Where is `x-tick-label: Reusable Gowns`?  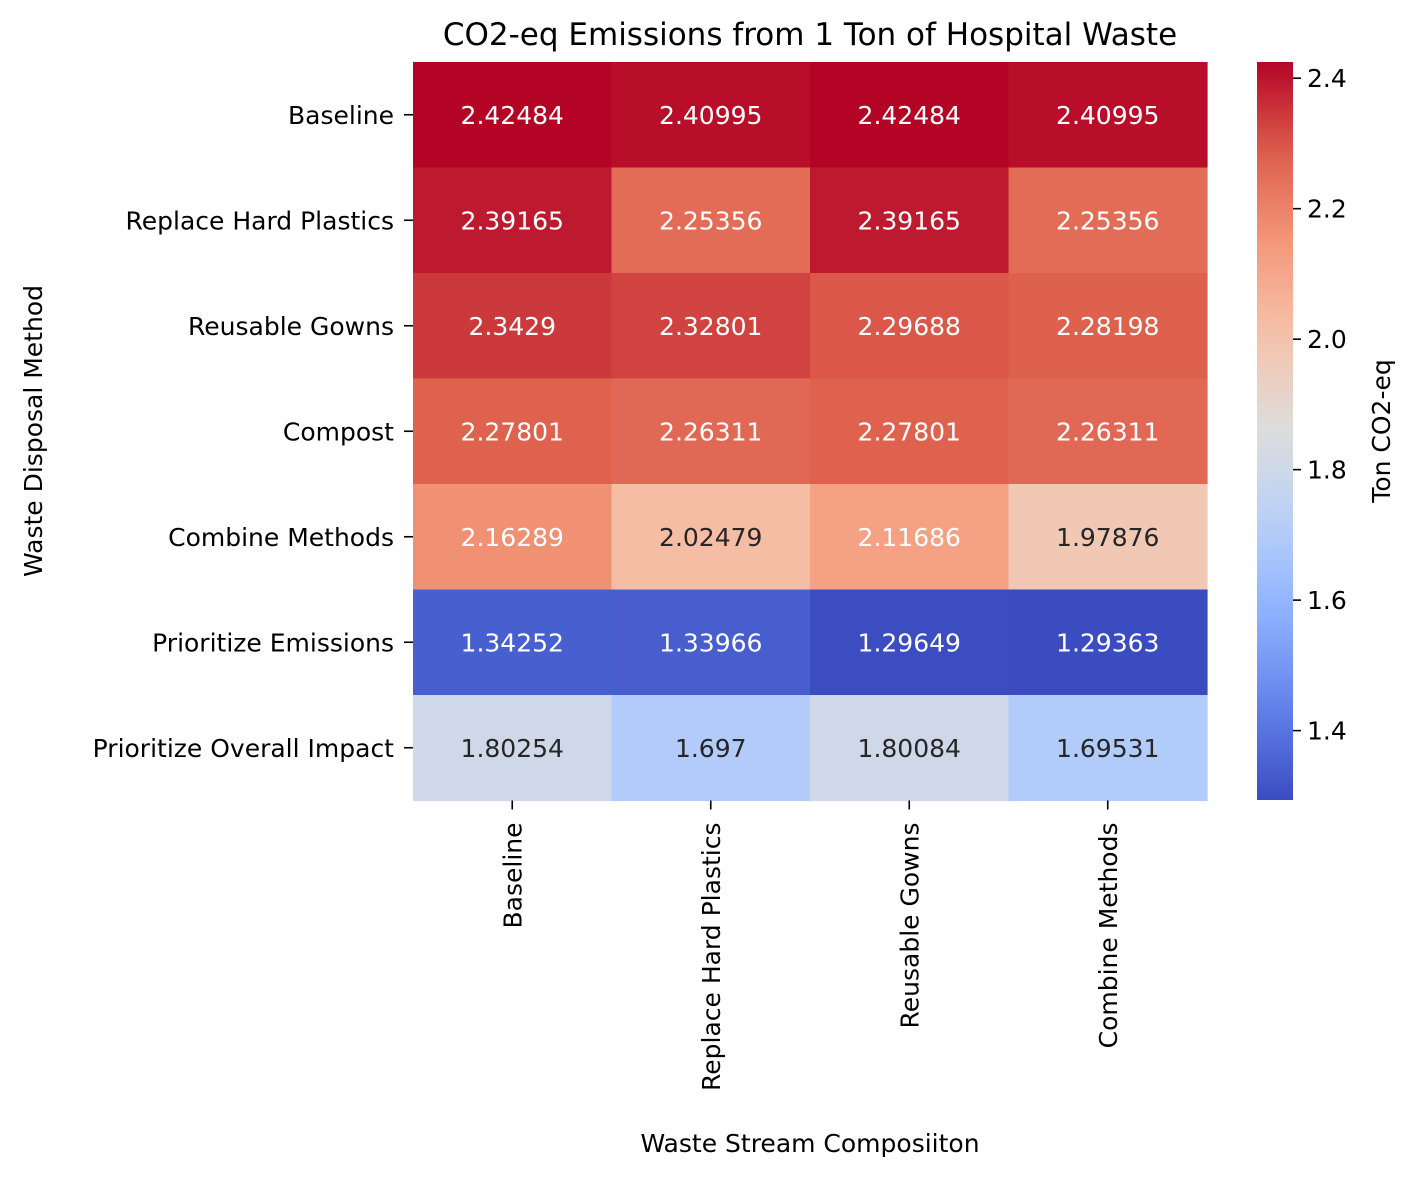
x-tick-label: Reusable Gowns is located at coordinates (909, 926).